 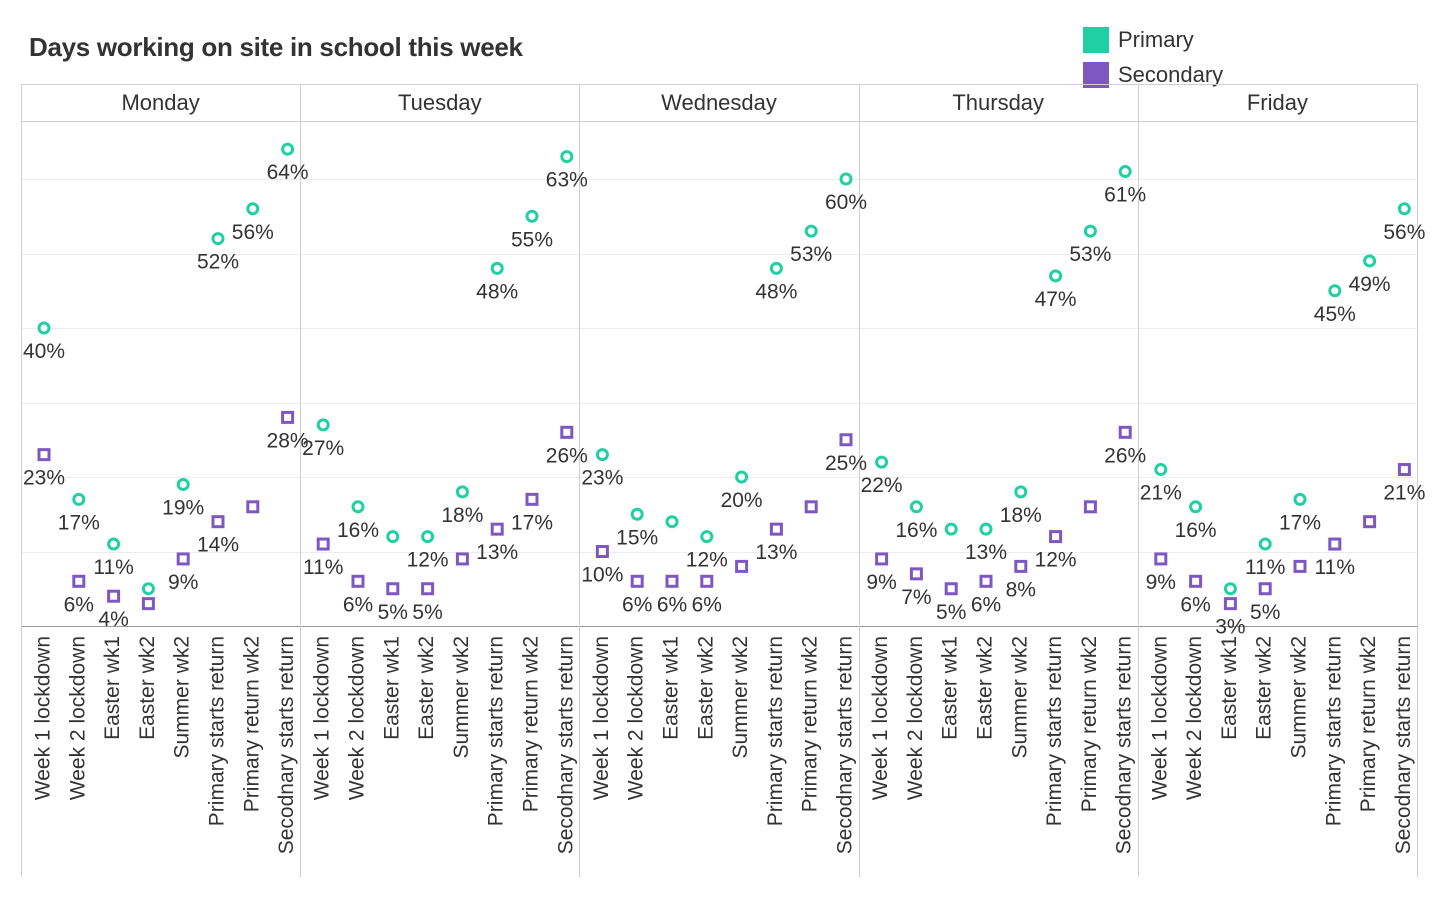 What do you see at coordinates (323, 567) in the screenshot?
I see `secondary-data-label: 11%` at bounding box center [323, 567].